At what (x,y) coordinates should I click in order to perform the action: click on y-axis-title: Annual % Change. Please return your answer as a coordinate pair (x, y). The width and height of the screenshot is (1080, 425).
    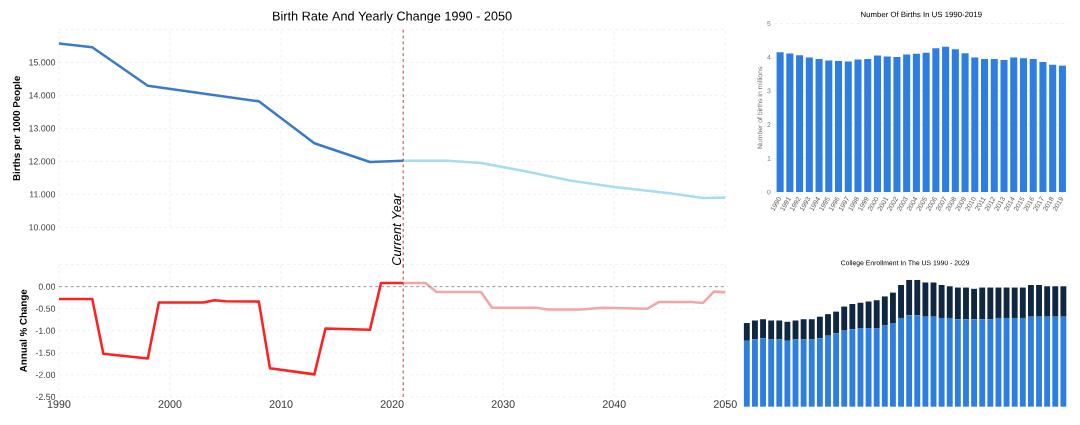
    Looking at the image, I should click on (24, 330).